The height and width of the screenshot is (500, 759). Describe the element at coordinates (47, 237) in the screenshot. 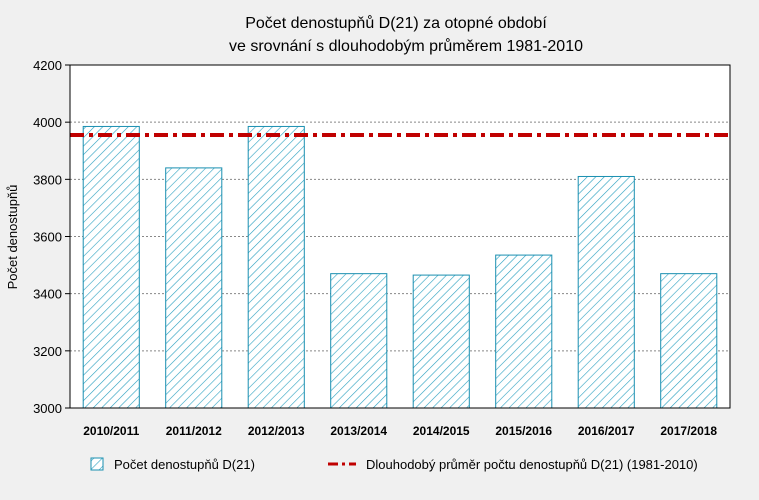

I see `y-tick-label: 3600` at that location.